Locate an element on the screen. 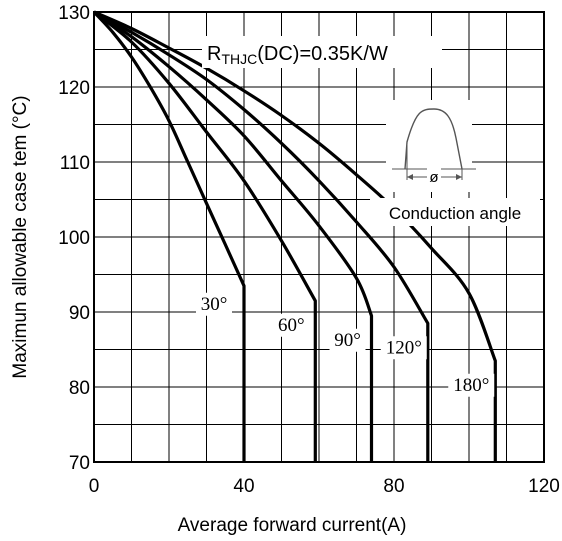  y-tick-label: 130 is located at coordinates (74, 13).